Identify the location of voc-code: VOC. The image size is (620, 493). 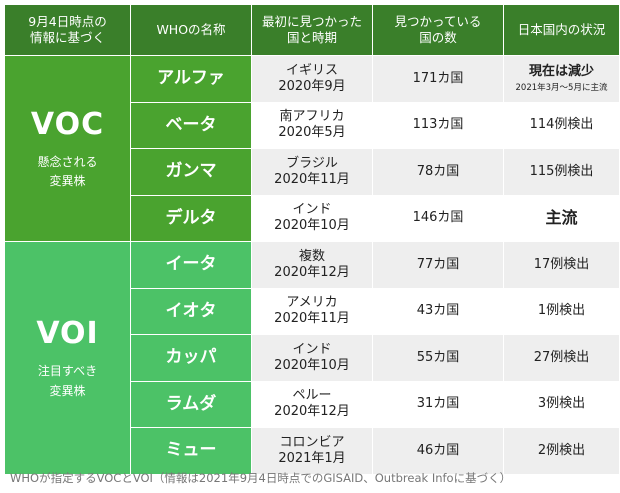
(67, 124).